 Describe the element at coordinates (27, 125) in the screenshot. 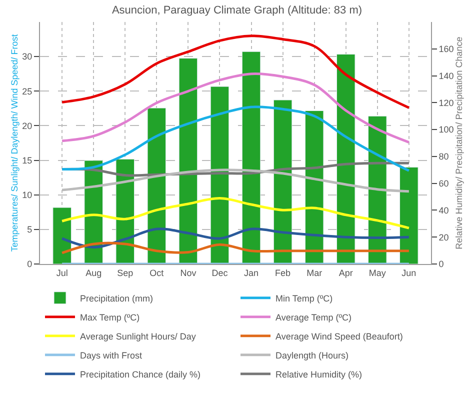

I see `y-tick-label: 20` at that location.